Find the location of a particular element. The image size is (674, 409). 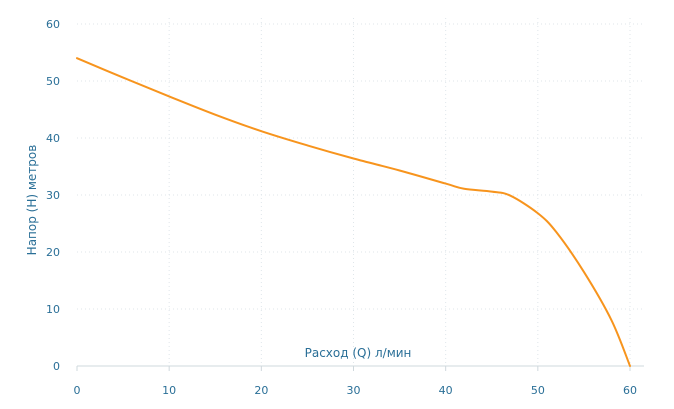

x-tick-label: 20 is located at coordinates (261, 390).